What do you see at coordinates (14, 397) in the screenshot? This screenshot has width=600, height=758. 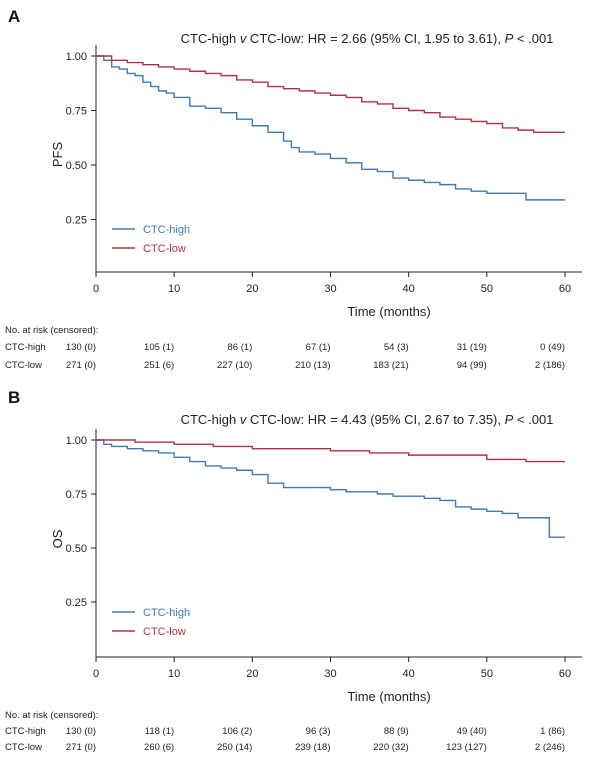 I see `panel-letter: B` at bounding box center [14, 397].